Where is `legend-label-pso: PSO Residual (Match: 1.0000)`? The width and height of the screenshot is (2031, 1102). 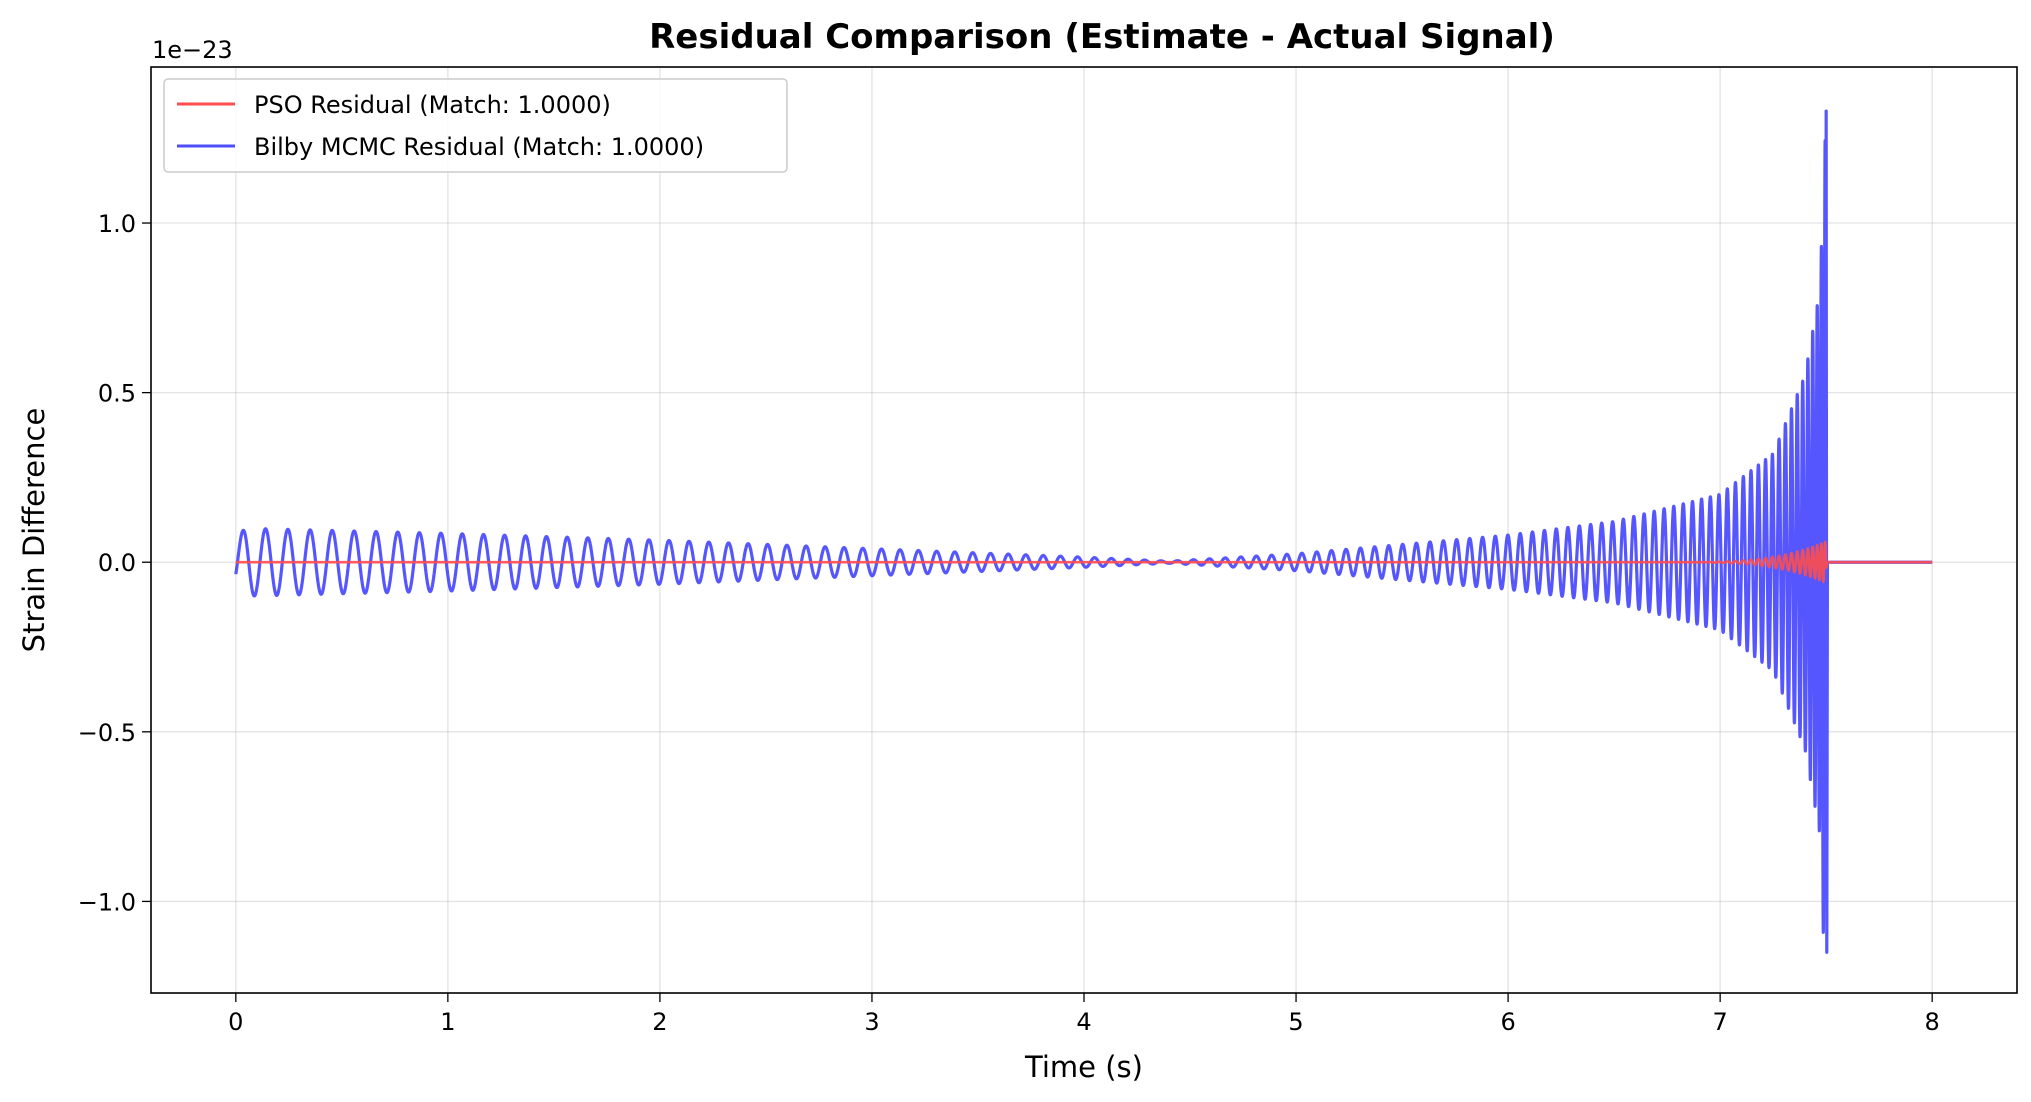
legend-label-pso: PSO Residual (Match: 1.0000) is located at coordinates (432, 105).